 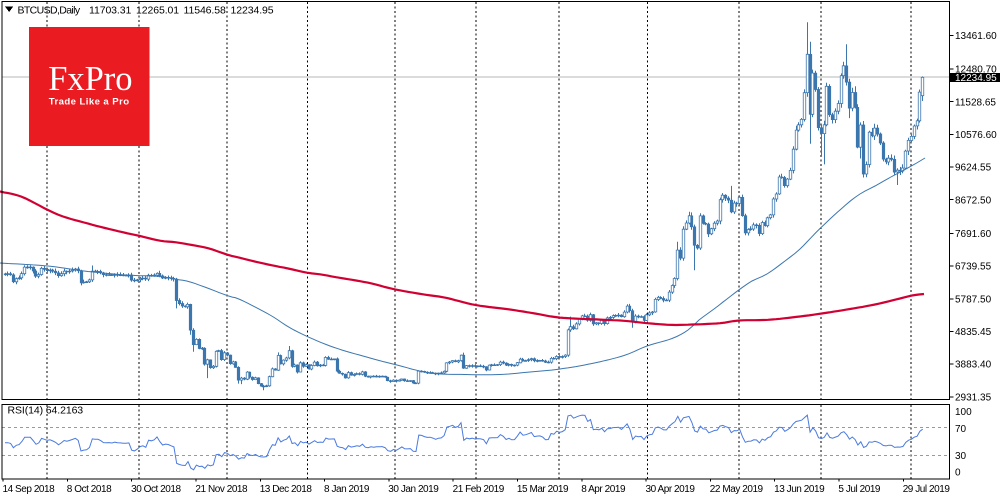 What do you see at coordinates (976, 135) in the screenshot?
I see `svg-text: 10576.60` at bounding box center [976, 135].